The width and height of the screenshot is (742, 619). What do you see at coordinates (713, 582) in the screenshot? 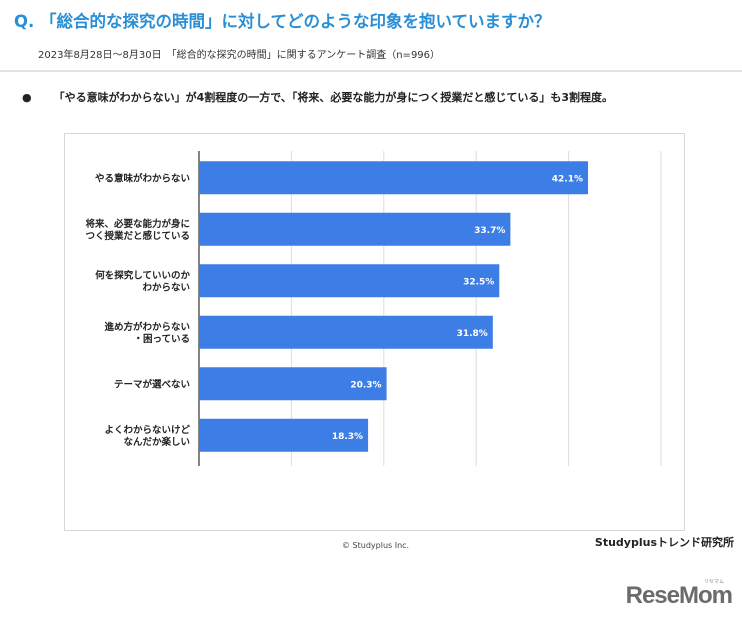
I see `logo-subtext: リセマム` at bounding box center [713, 582].